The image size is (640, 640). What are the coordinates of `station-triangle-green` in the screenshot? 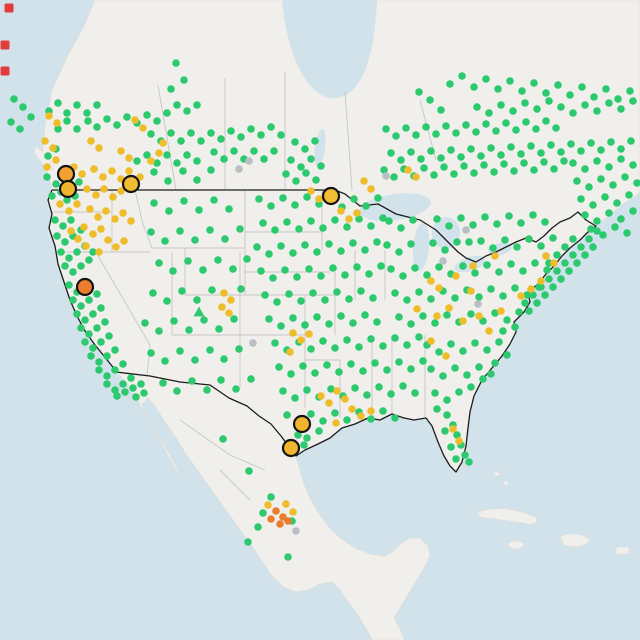 It's located at (199, 311).